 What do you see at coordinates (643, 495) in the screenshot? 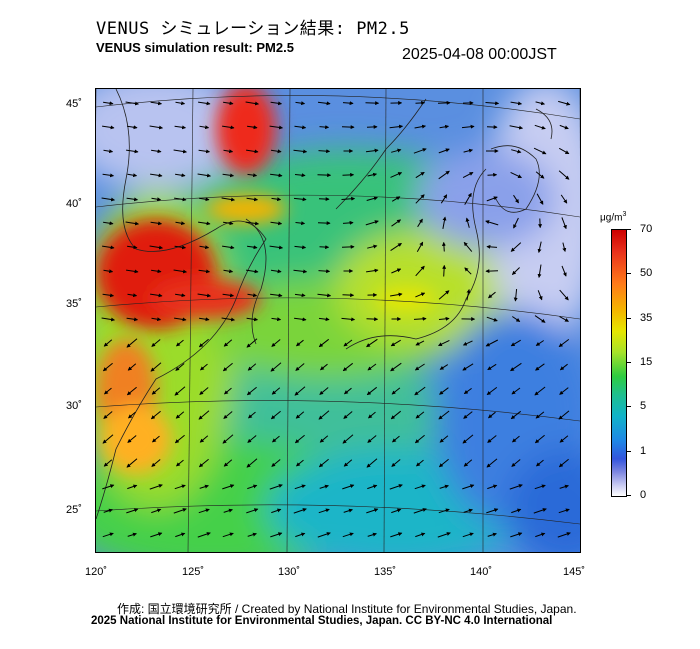
I see `colorbar-tick-0: 0` at bounding box center [643, 495].